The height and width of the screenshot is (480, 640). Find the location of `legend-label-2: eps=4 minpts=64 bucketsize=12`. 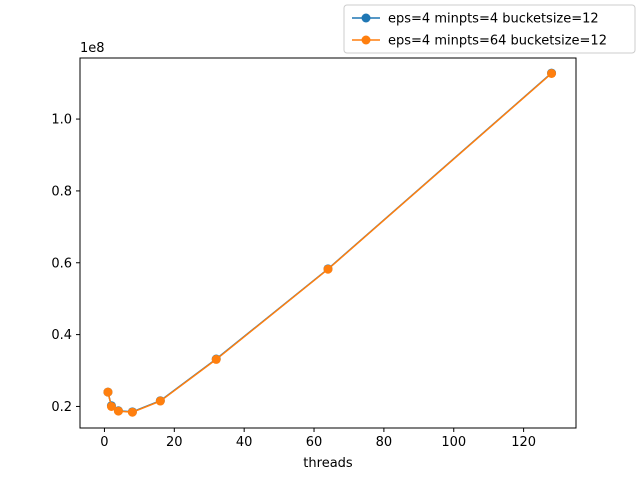

legend-label-2: eps=4 minpts=64 bucketsize=12 is located at coordinates (497, 41).